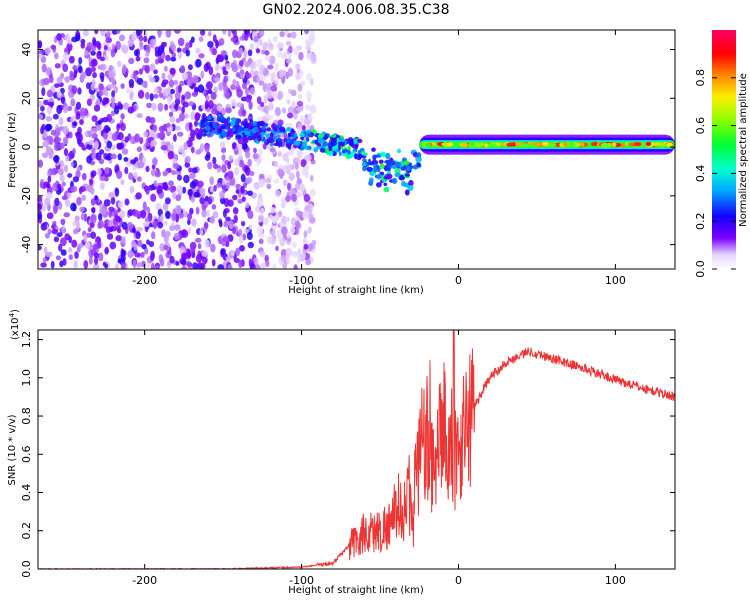  Describe the element at coordinates (26, 455) in the screenshot. I see `snr-ytick-label: 0.6` at that location.